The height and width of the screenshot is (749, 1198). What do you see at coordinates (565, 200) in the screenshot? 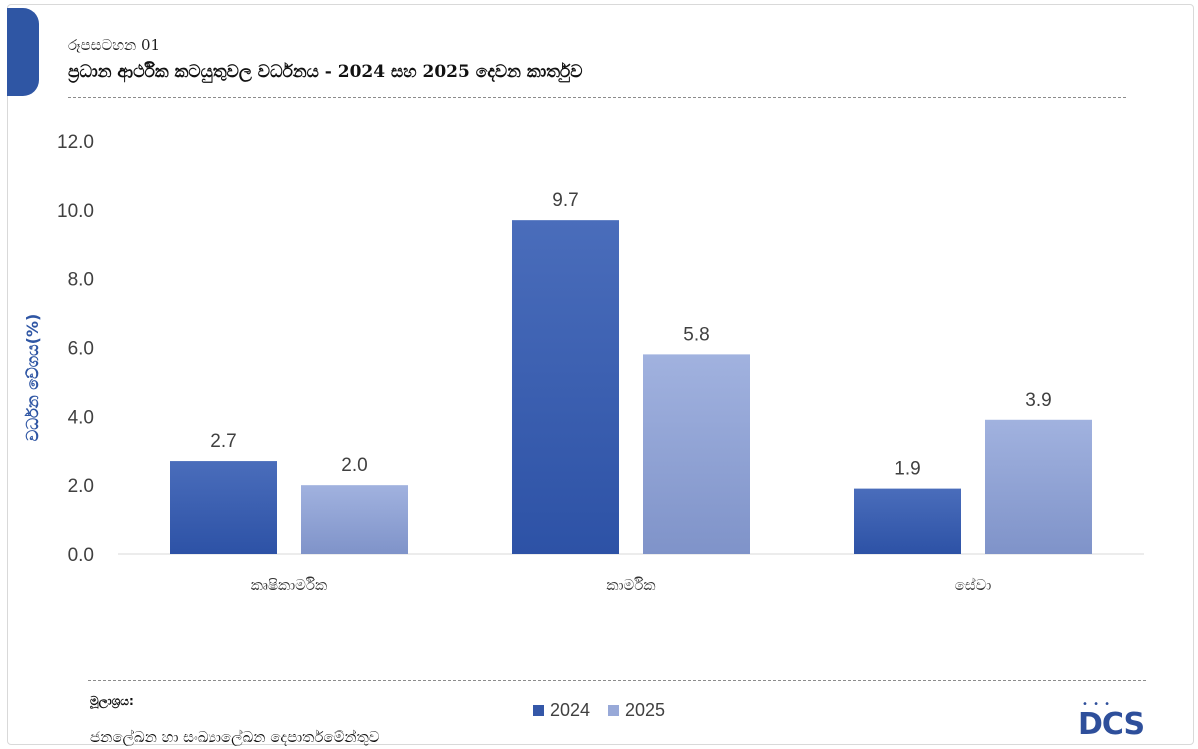
I see `data-label: 9.7` at bounding box center [565, 200].